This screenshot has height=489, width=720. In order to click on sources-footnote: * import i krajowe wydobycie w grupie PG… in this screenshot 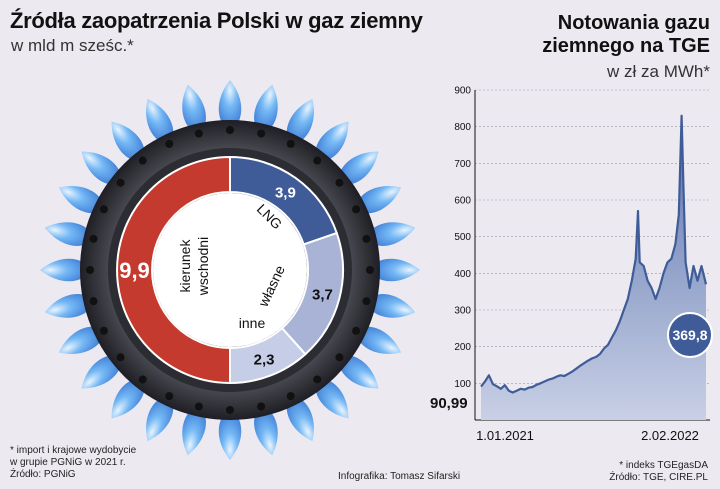, I will do `click(73, 463)`.